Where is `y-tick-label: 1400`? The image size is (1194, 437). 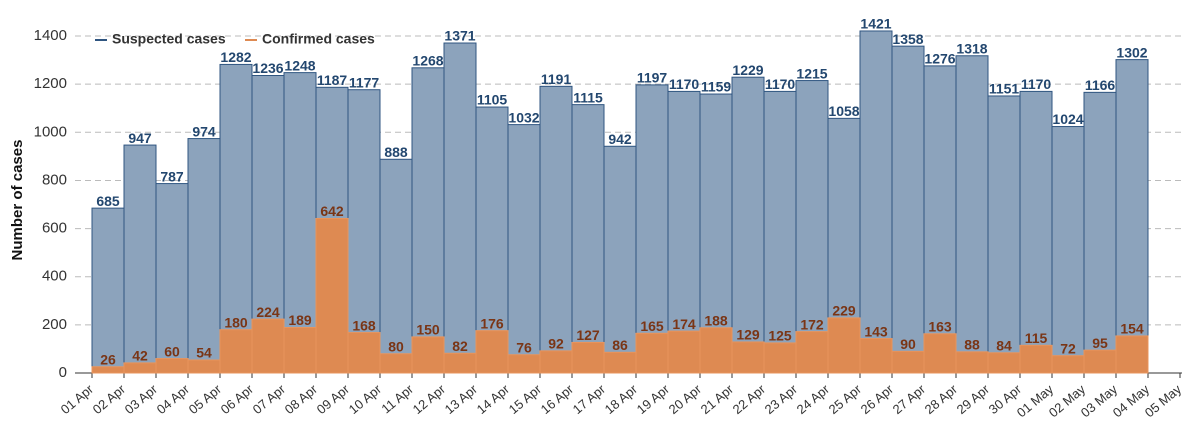 y-tick-label: 1400 is located at coordinates (50, 35).